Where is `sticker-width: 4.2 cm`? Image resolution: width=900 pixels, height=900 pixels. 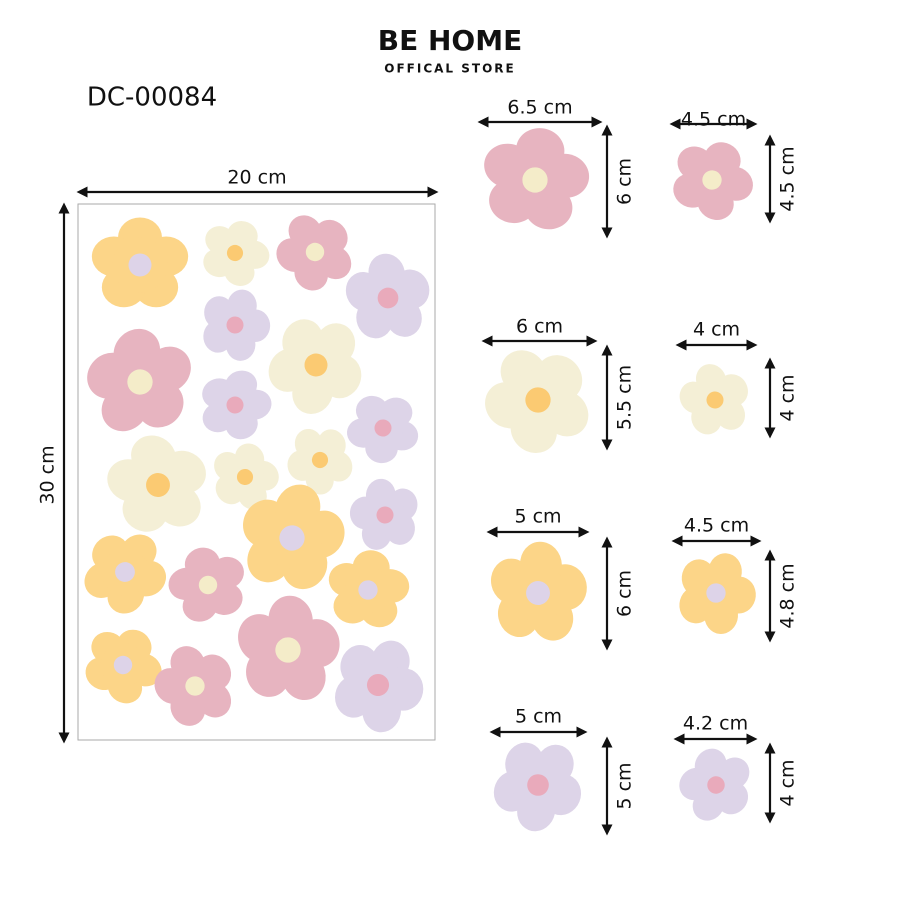 sticker-width: 4.2 cm is located at coordinates (715, 724).